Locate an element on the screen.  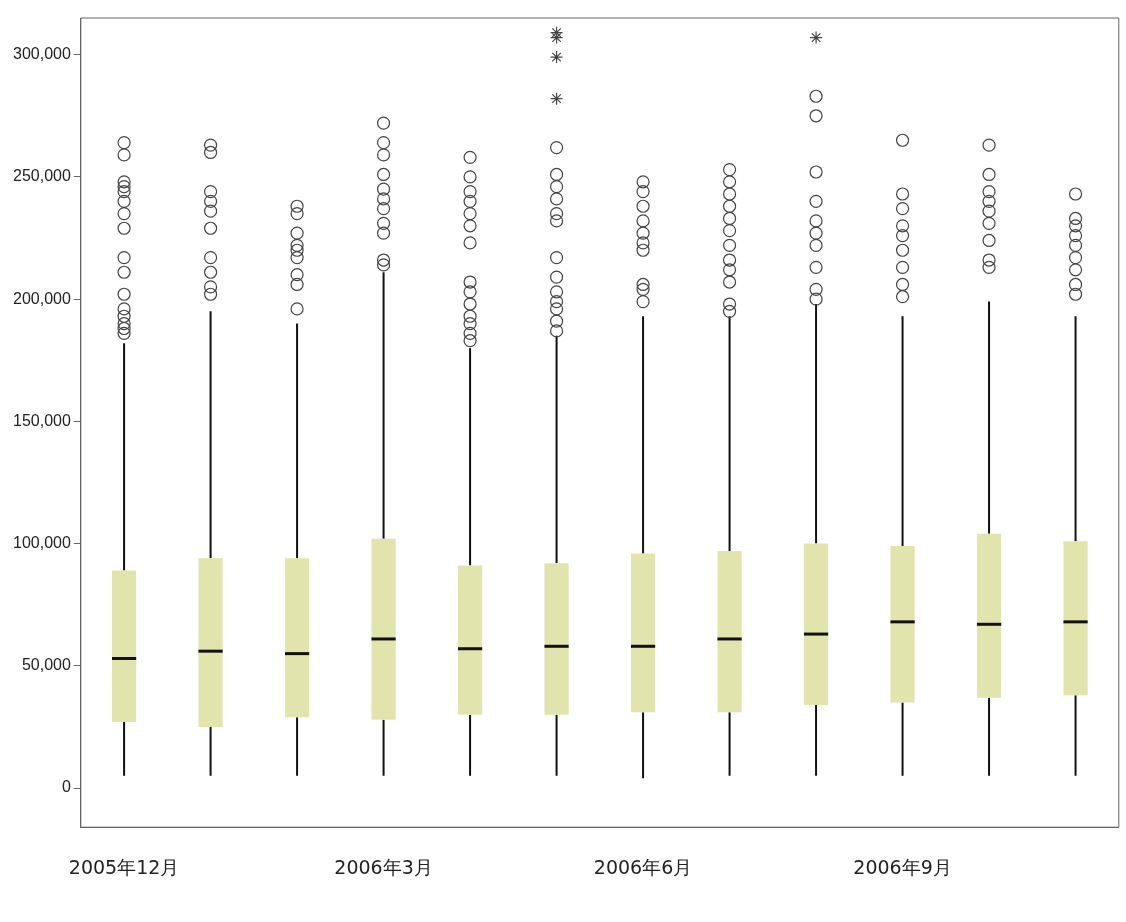
y-tick-label: 0 is located at coordinates (66, 787).